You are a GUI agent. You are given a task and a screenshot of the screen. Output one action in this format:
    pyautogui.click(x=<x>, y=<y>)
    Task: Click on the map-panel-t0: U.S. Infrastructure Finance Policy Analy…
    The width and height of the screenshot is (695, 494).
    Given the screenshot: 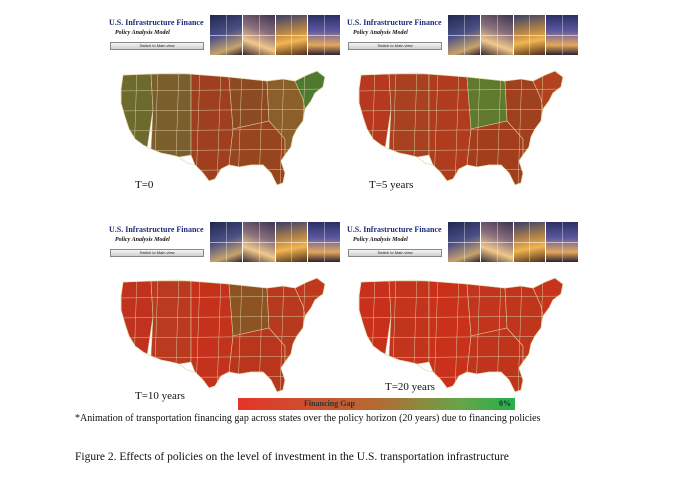 What is the action you would take?
    pyautogui.click(x=223, y=104)
    